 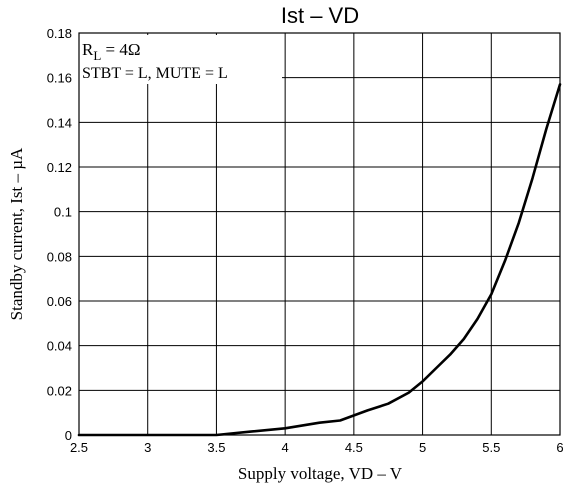 What do you see at coordinates (97, 55) in the screenshot?
I see `annotation-load-sub: L` at bounding box center [97, 55].